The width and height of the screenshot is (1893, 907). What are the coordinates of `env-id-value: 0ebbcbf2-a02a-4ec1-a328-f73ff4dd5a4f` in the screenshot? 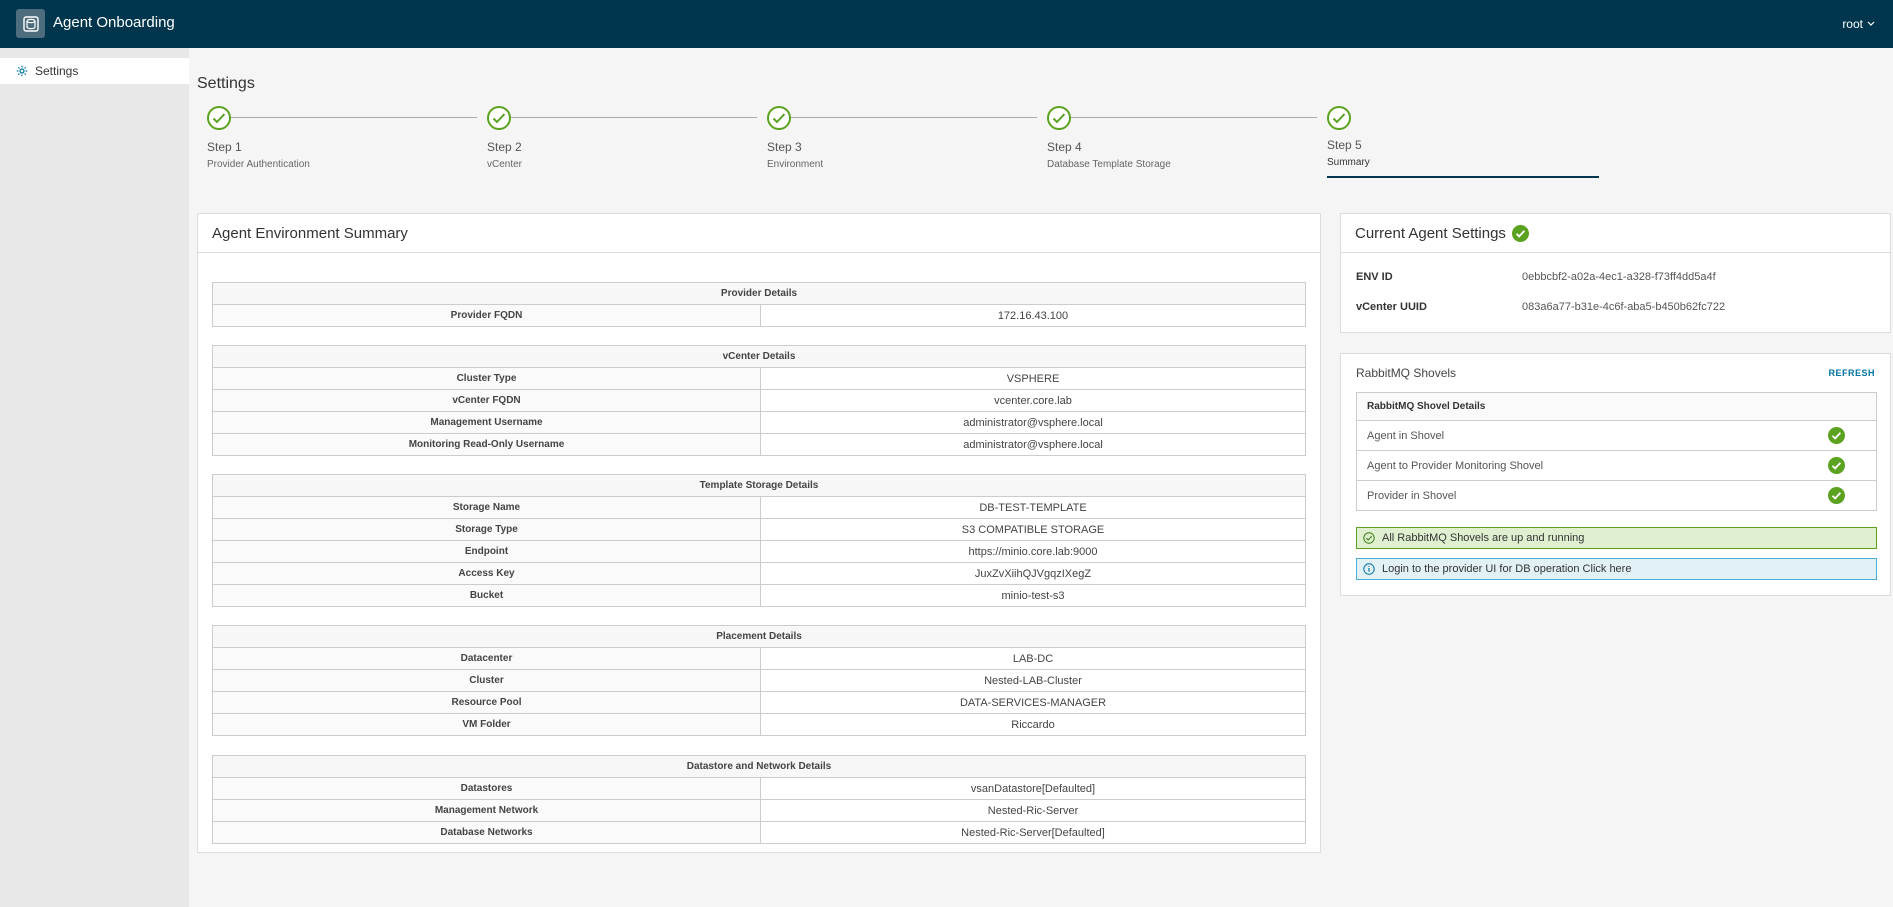 It's located at (1619, 277).